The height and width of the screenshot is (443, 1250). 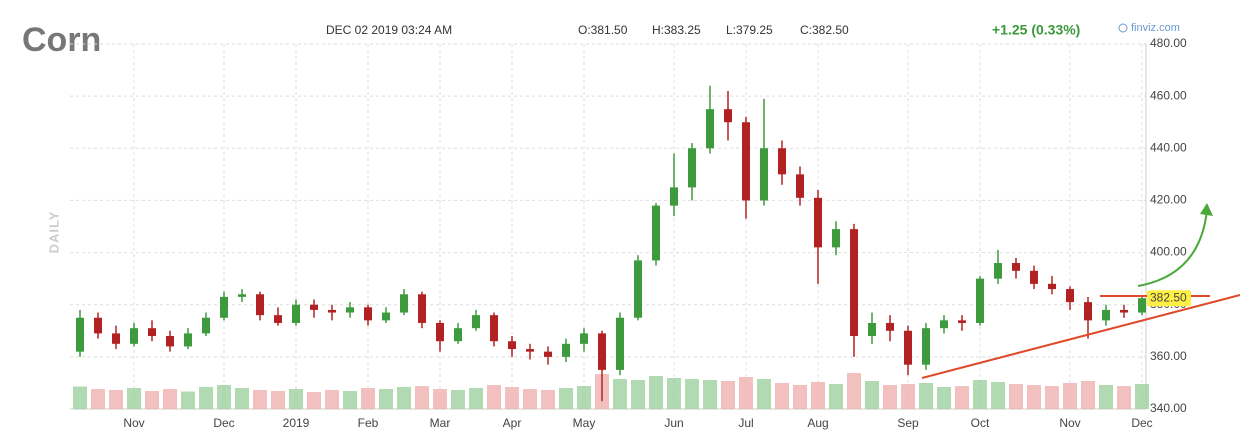 What do you see at coordinates (980, 423) in the screenshot?
I see `x-tick-label: Oct` at bounding box center [980, 423].